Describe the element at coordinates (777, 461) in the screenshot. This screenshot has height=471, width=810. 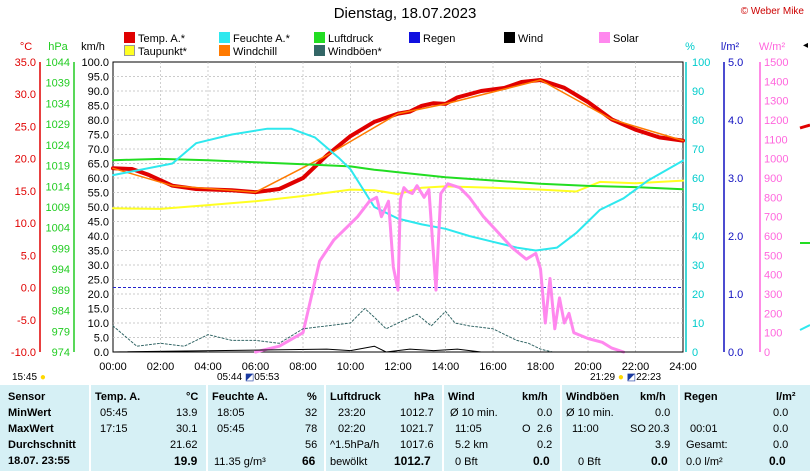
I see `rain-current-value: 0.0` at that location.